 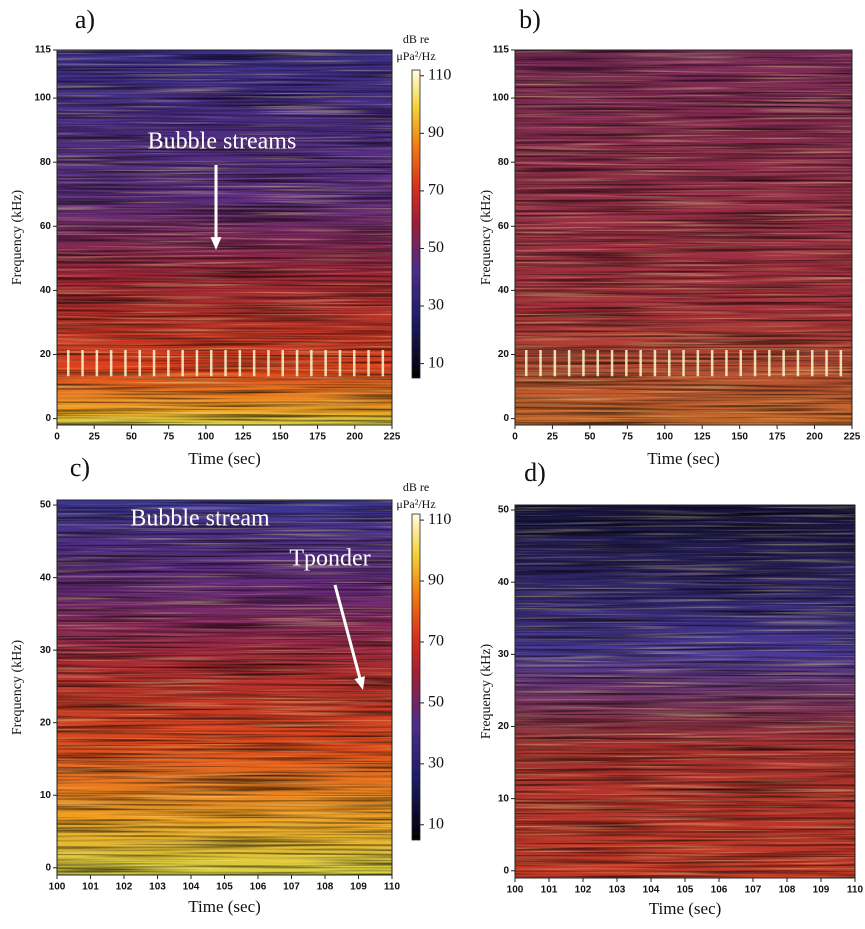 What do you see at coordinates (216, 243) in the screenshot?
I see `annotation-arrowhead` at bounding box center [216, 243].